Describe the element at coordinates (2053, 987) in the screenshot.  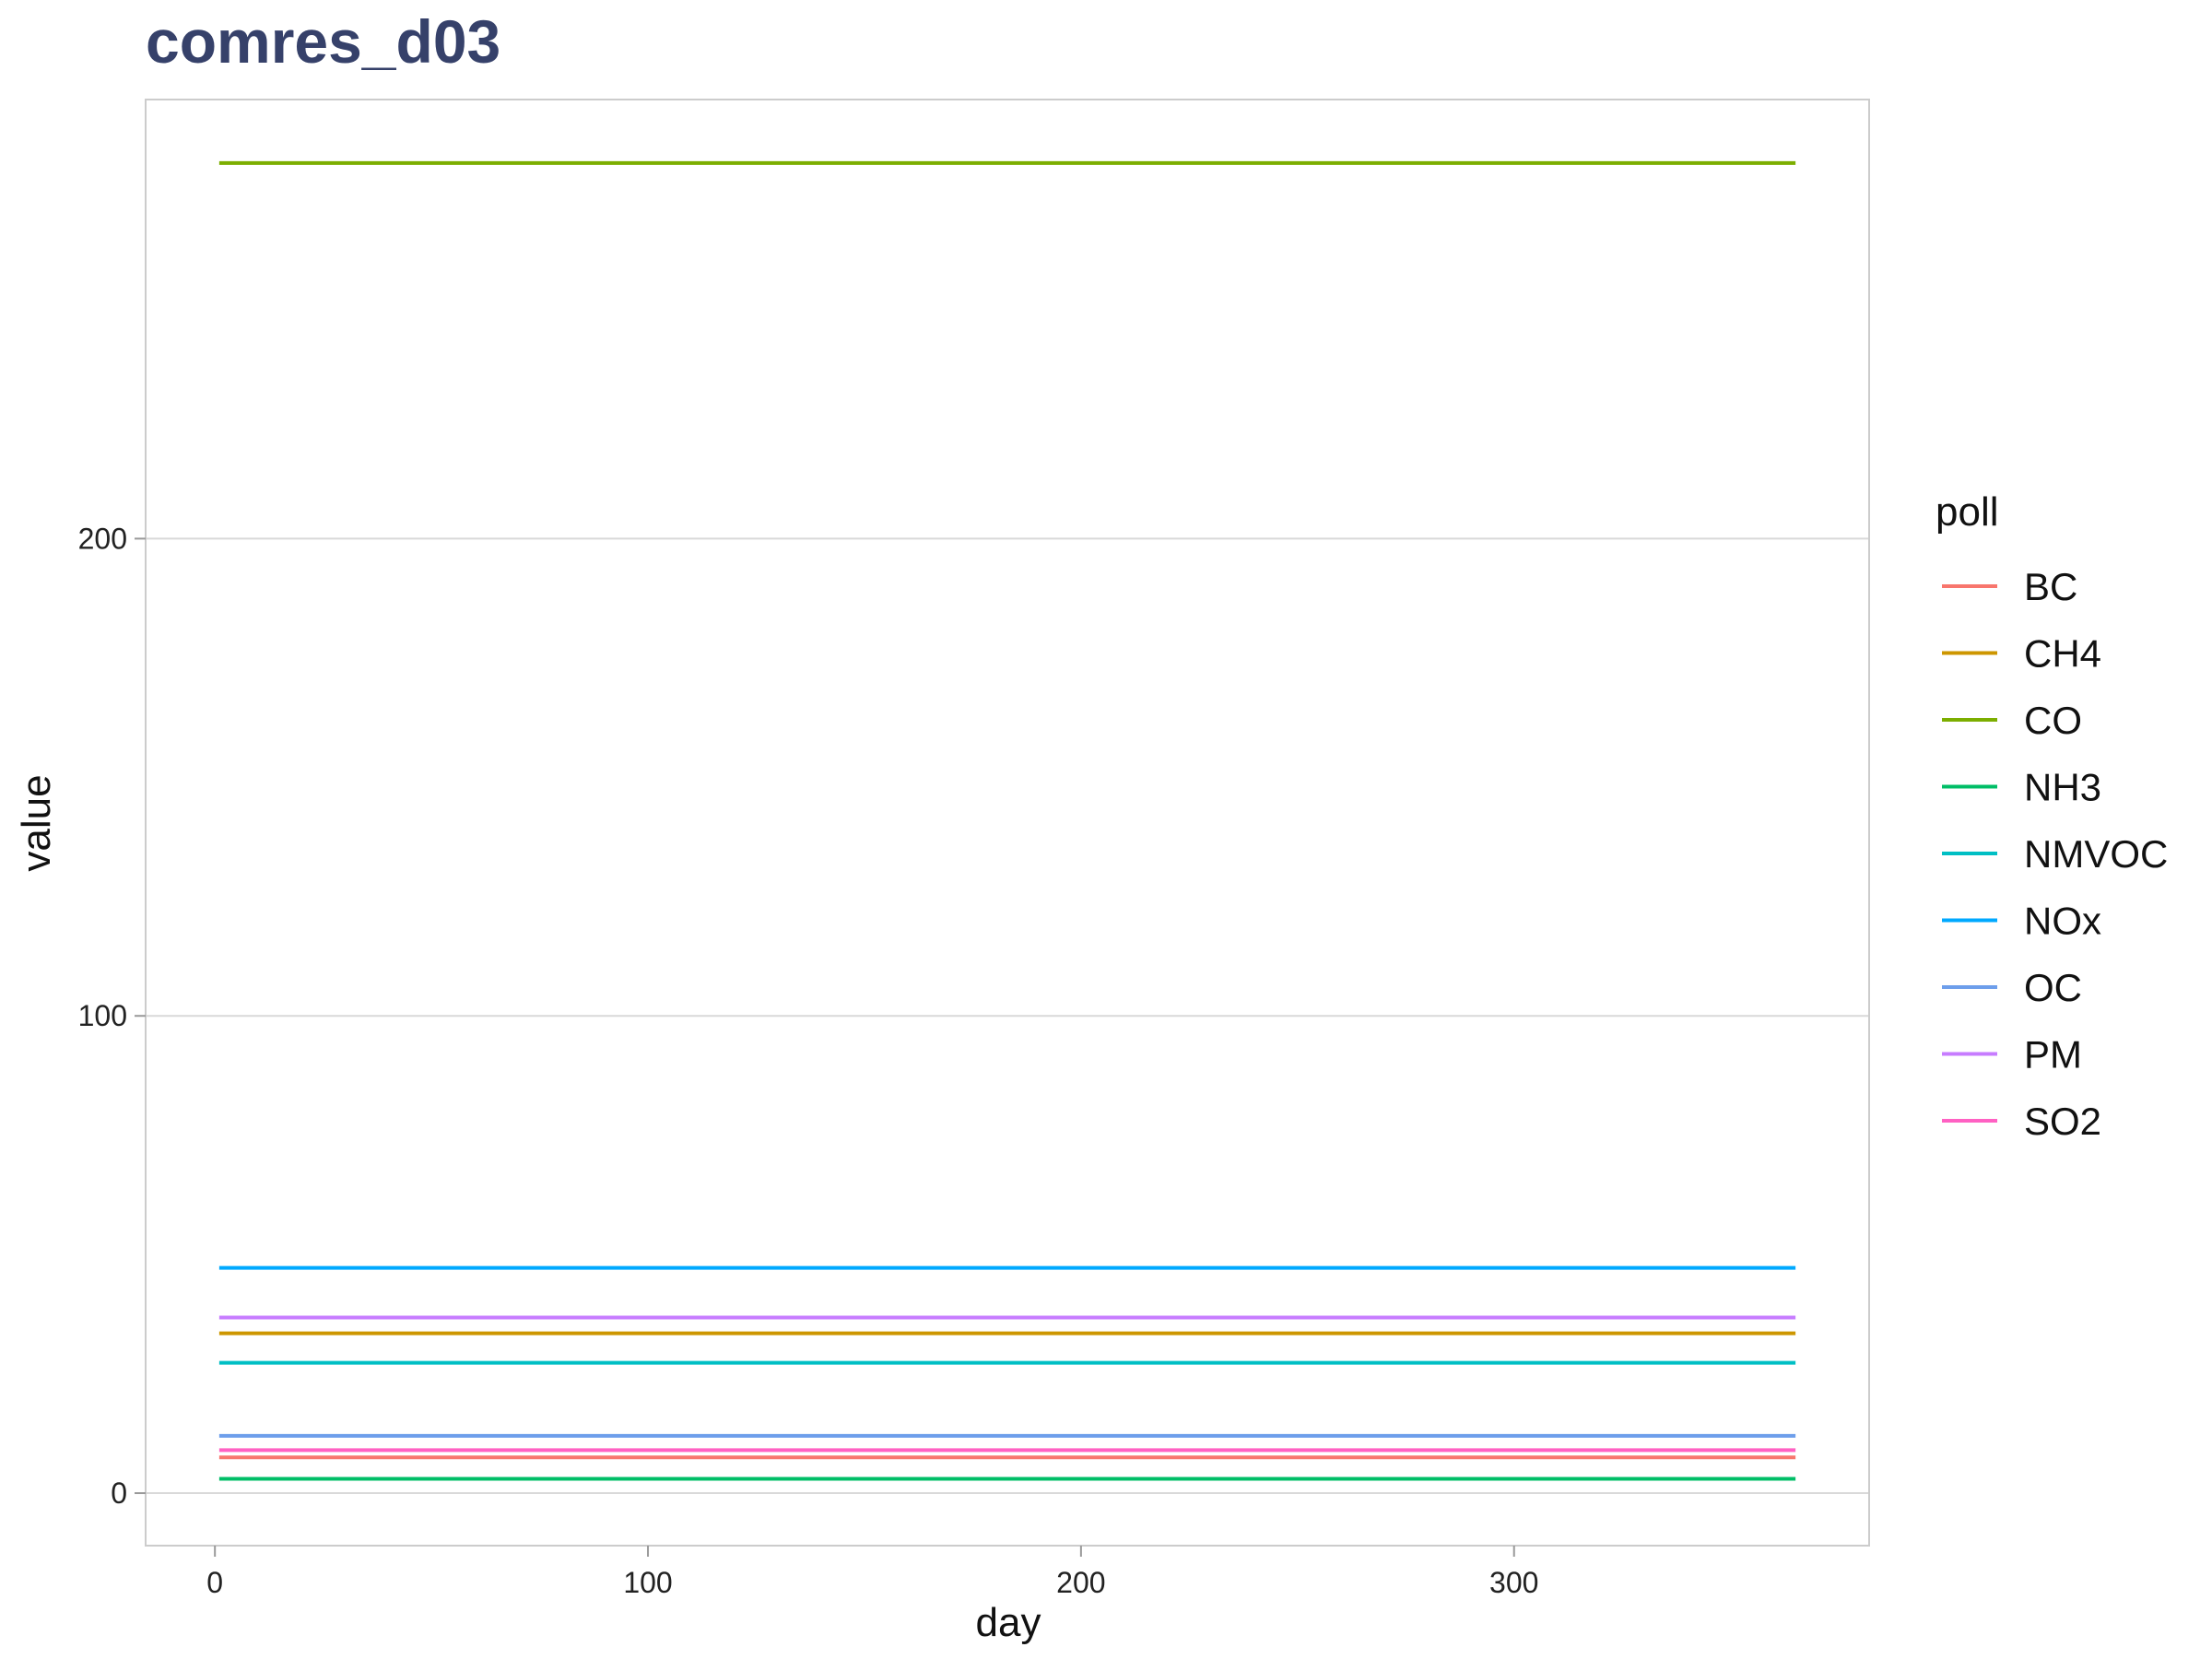
I see `legend-label-oc: OC` at that location.